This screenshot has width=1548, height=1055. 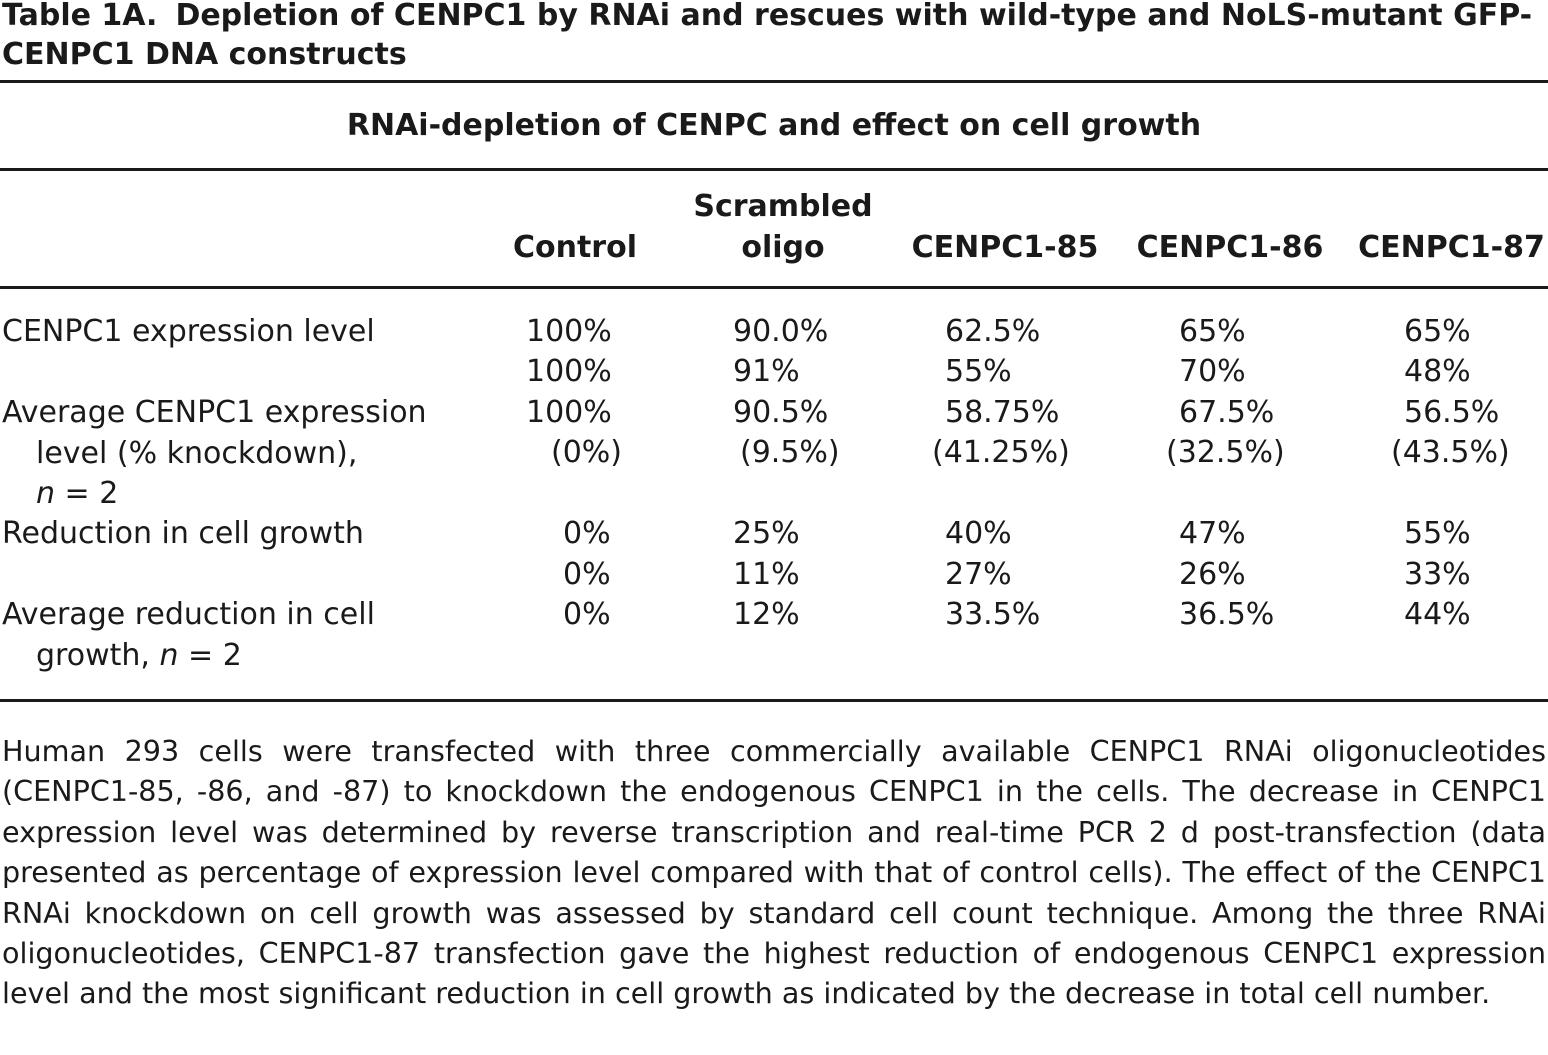 What do you see at coordinates (587, 452) in the screenshot?
I see `table-cell: (0%)` at bounding box center [587, 452].